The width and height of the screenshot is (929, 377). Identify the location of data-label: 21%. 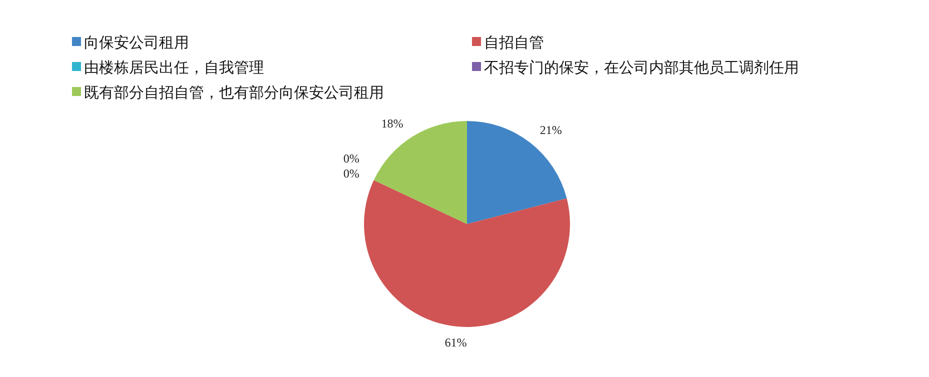
(551, 130).